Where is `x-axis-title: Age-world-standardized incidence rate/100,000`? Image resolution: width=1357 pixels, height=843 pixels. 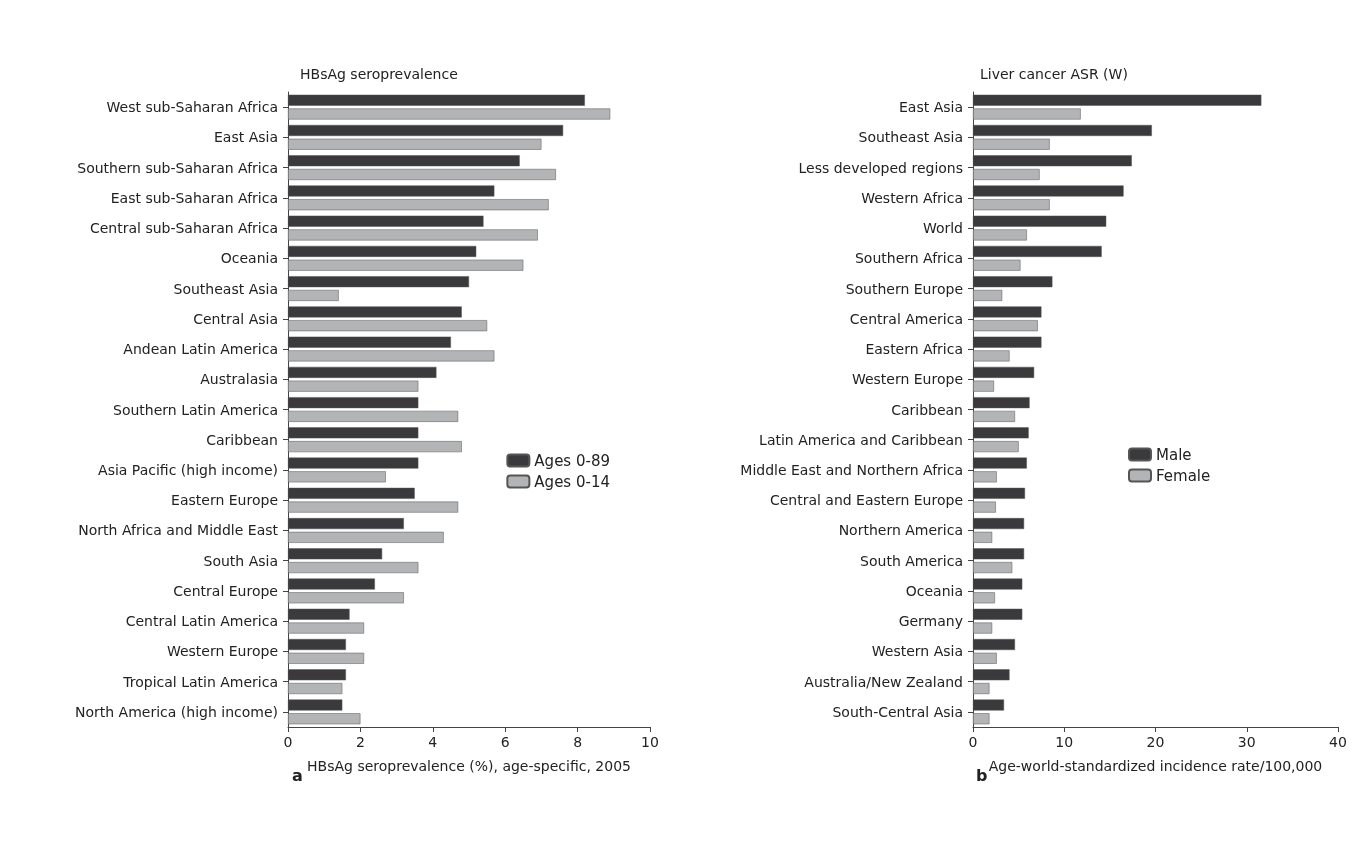 x-axis-title: Age-world-standardized incidence rate/100,000 is located at coordinates (1155, 766).